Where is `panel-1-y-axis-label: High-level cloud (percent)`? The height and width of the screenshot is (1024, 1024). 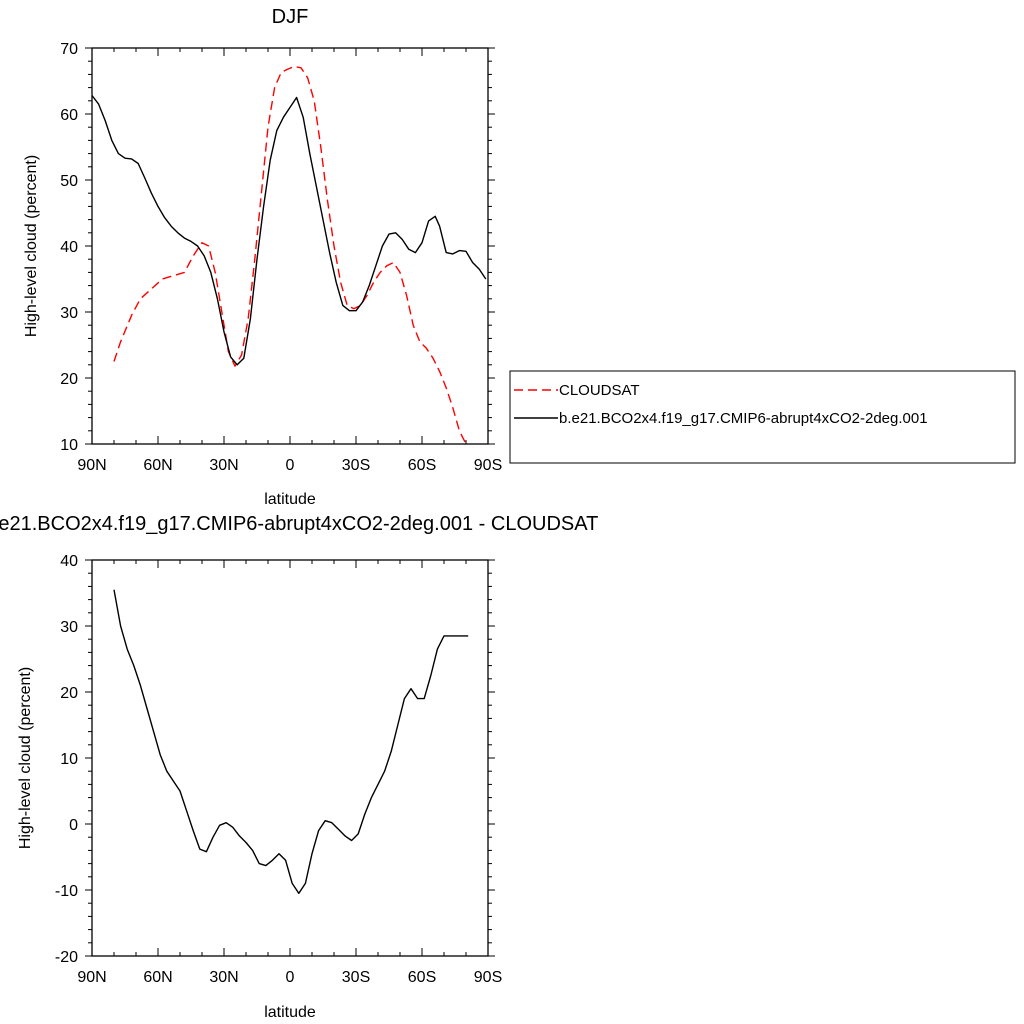 panel-1-y-axis-label: High-level cloud (percent) is located at coordinates (31, 246).